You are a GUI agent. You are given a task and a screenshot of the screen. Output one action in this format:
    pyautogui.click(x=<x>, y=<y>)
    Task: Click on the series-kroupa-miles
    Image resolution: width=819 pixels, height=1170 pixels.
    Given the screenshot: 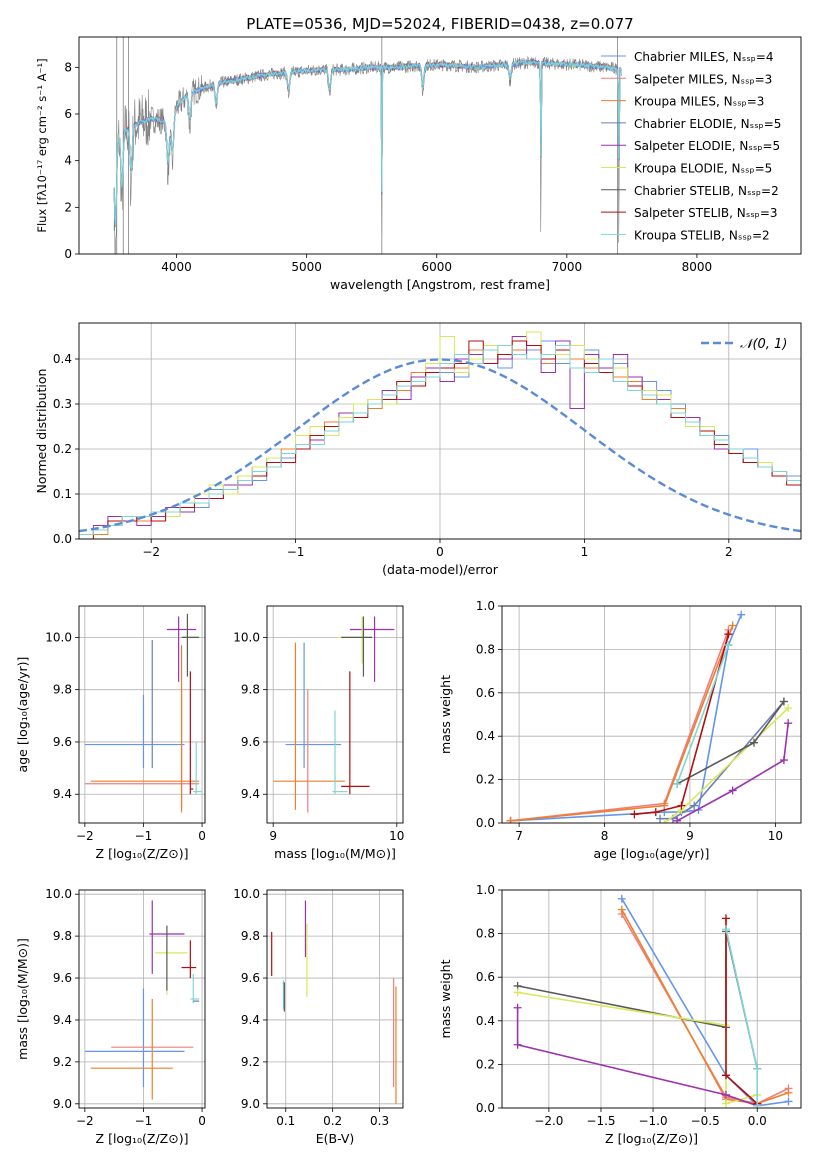 What is the action you would take?
    pyautogui.click(x=621, y=722)
    